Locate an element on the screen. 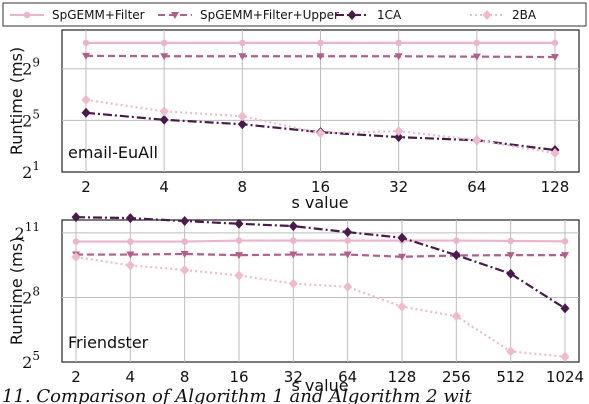 Image resolution: width=589 pixels, height=404 pixels. legend-marker-1ca is located at coordinates (352, 15).